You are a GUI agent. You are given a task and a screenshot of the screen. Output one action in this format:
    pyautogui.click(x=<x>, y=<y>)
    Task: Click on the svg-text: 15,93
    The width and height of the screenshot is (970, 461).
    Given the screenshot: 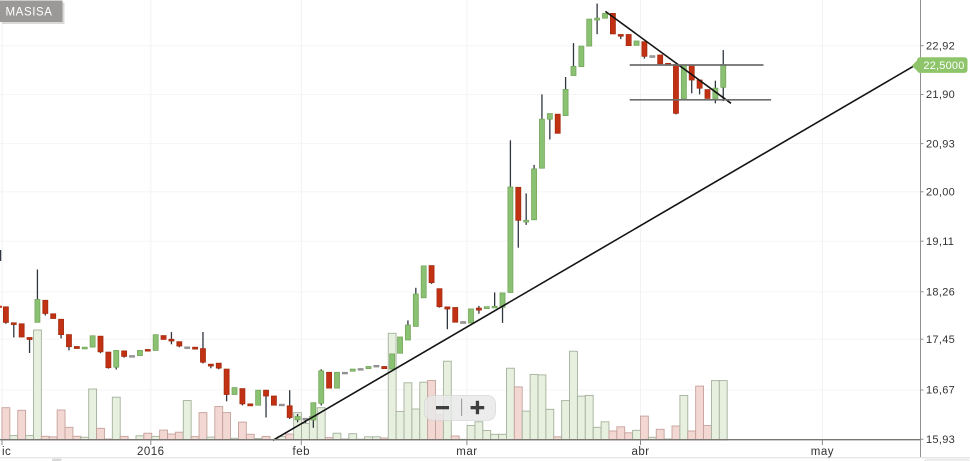 What is the action you would take?
    pyautogui.click(x=940, y=440)
    